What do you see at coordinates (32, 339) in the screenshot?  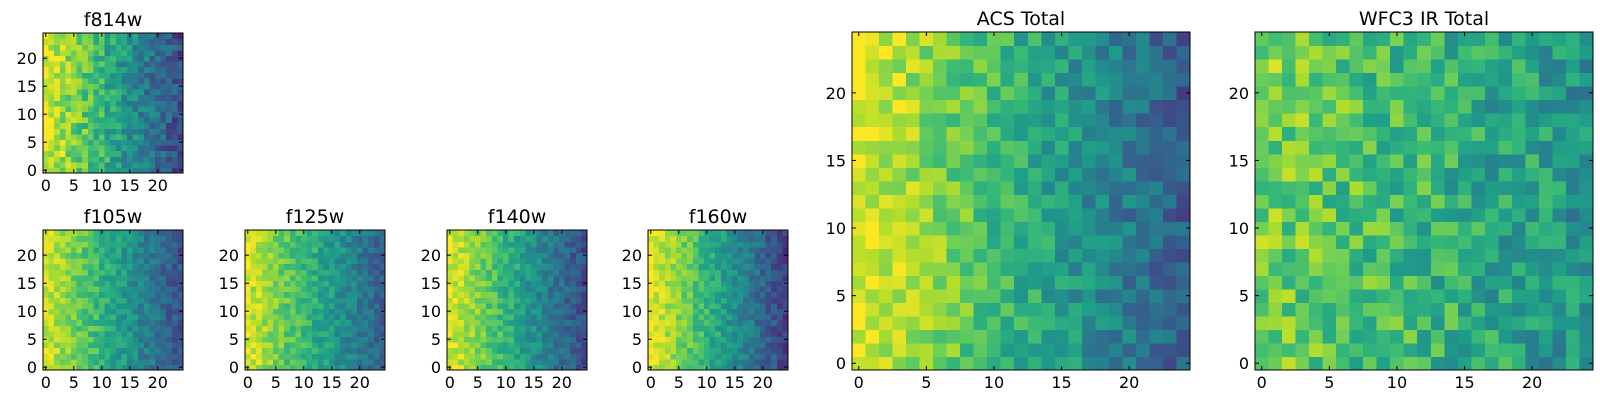 I see `y-tick-label: 5` at bounding box center [32, 339].